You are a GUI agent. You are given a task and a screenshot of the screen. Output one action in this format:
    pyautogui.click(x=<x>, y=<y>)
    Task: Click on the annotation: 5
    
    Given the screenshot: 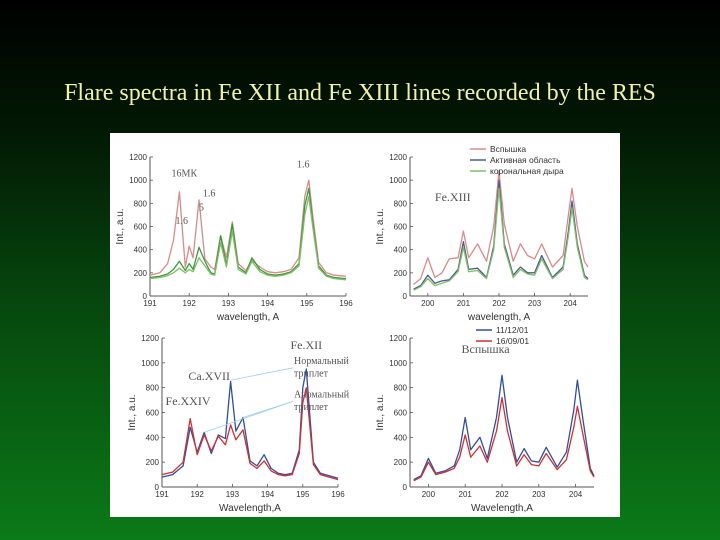 What is the action you would take?
    pyautogui.click(x=201, y=207)
    